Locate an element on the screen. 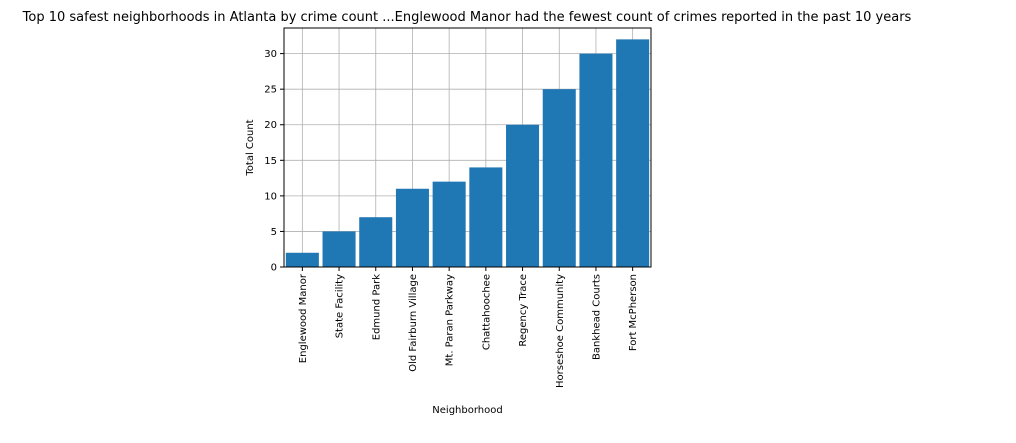 Image resolution: width=1016 pixels, height=443 pixels. y-tick-label: 25 is located at coordinates (270, 90).